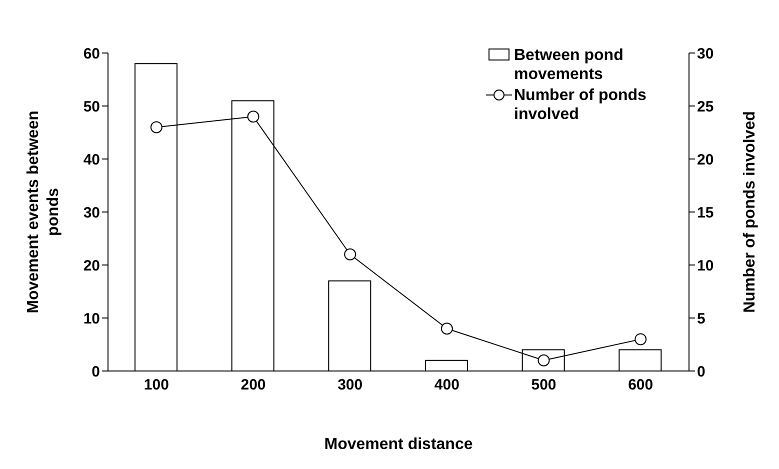  Describe the element at coordinates (543, 385) in the screenshot. I see `x-tick-label: 500` at that location.